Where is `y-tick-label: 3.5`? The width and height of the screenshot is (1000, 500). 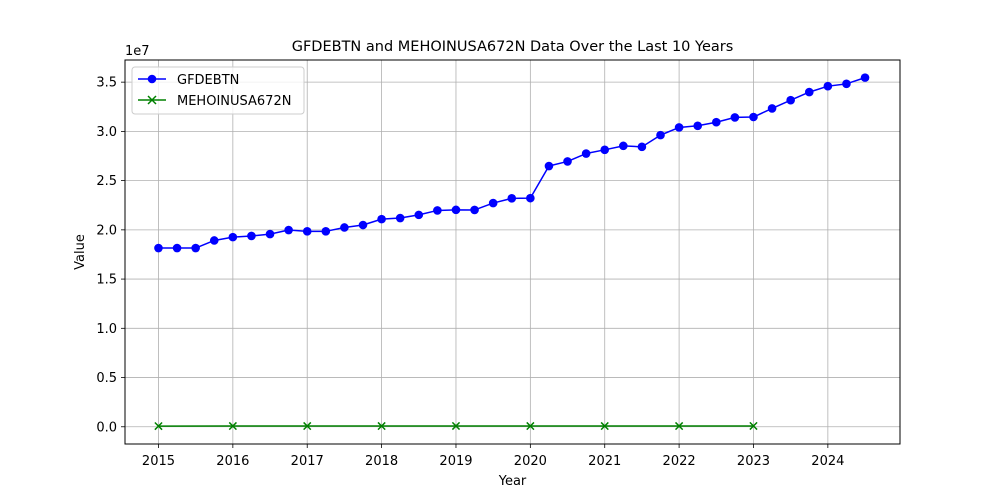
y-tick-label: 3.5 is located at coordinates (106, 83).